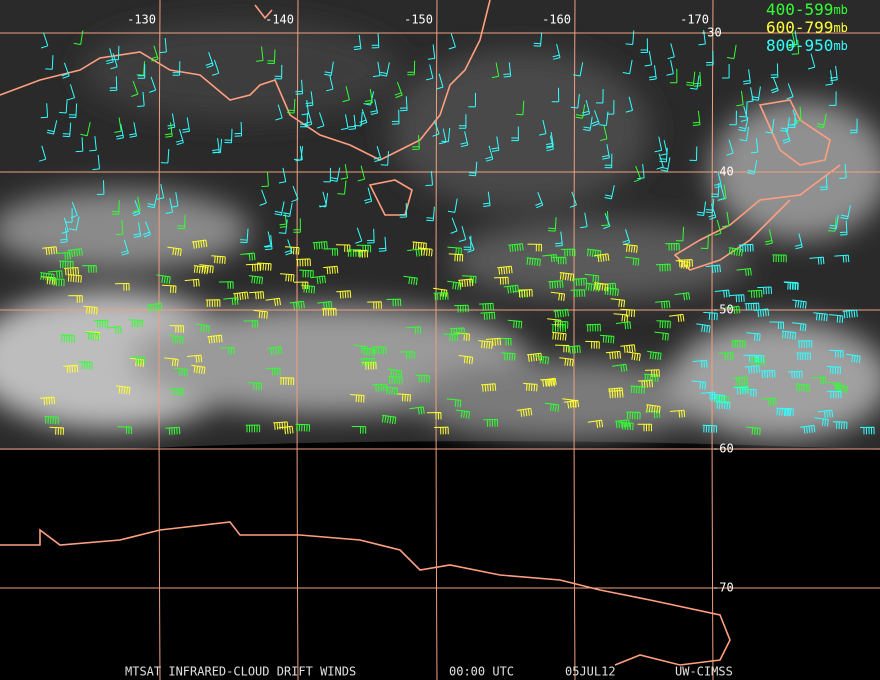 The width and height of the screenshot is (880, 680). What do you see at coordinates (807, 27) in the screenshot?
I see `legend-entry: 600-799mb` at bounding box center [807, 27].